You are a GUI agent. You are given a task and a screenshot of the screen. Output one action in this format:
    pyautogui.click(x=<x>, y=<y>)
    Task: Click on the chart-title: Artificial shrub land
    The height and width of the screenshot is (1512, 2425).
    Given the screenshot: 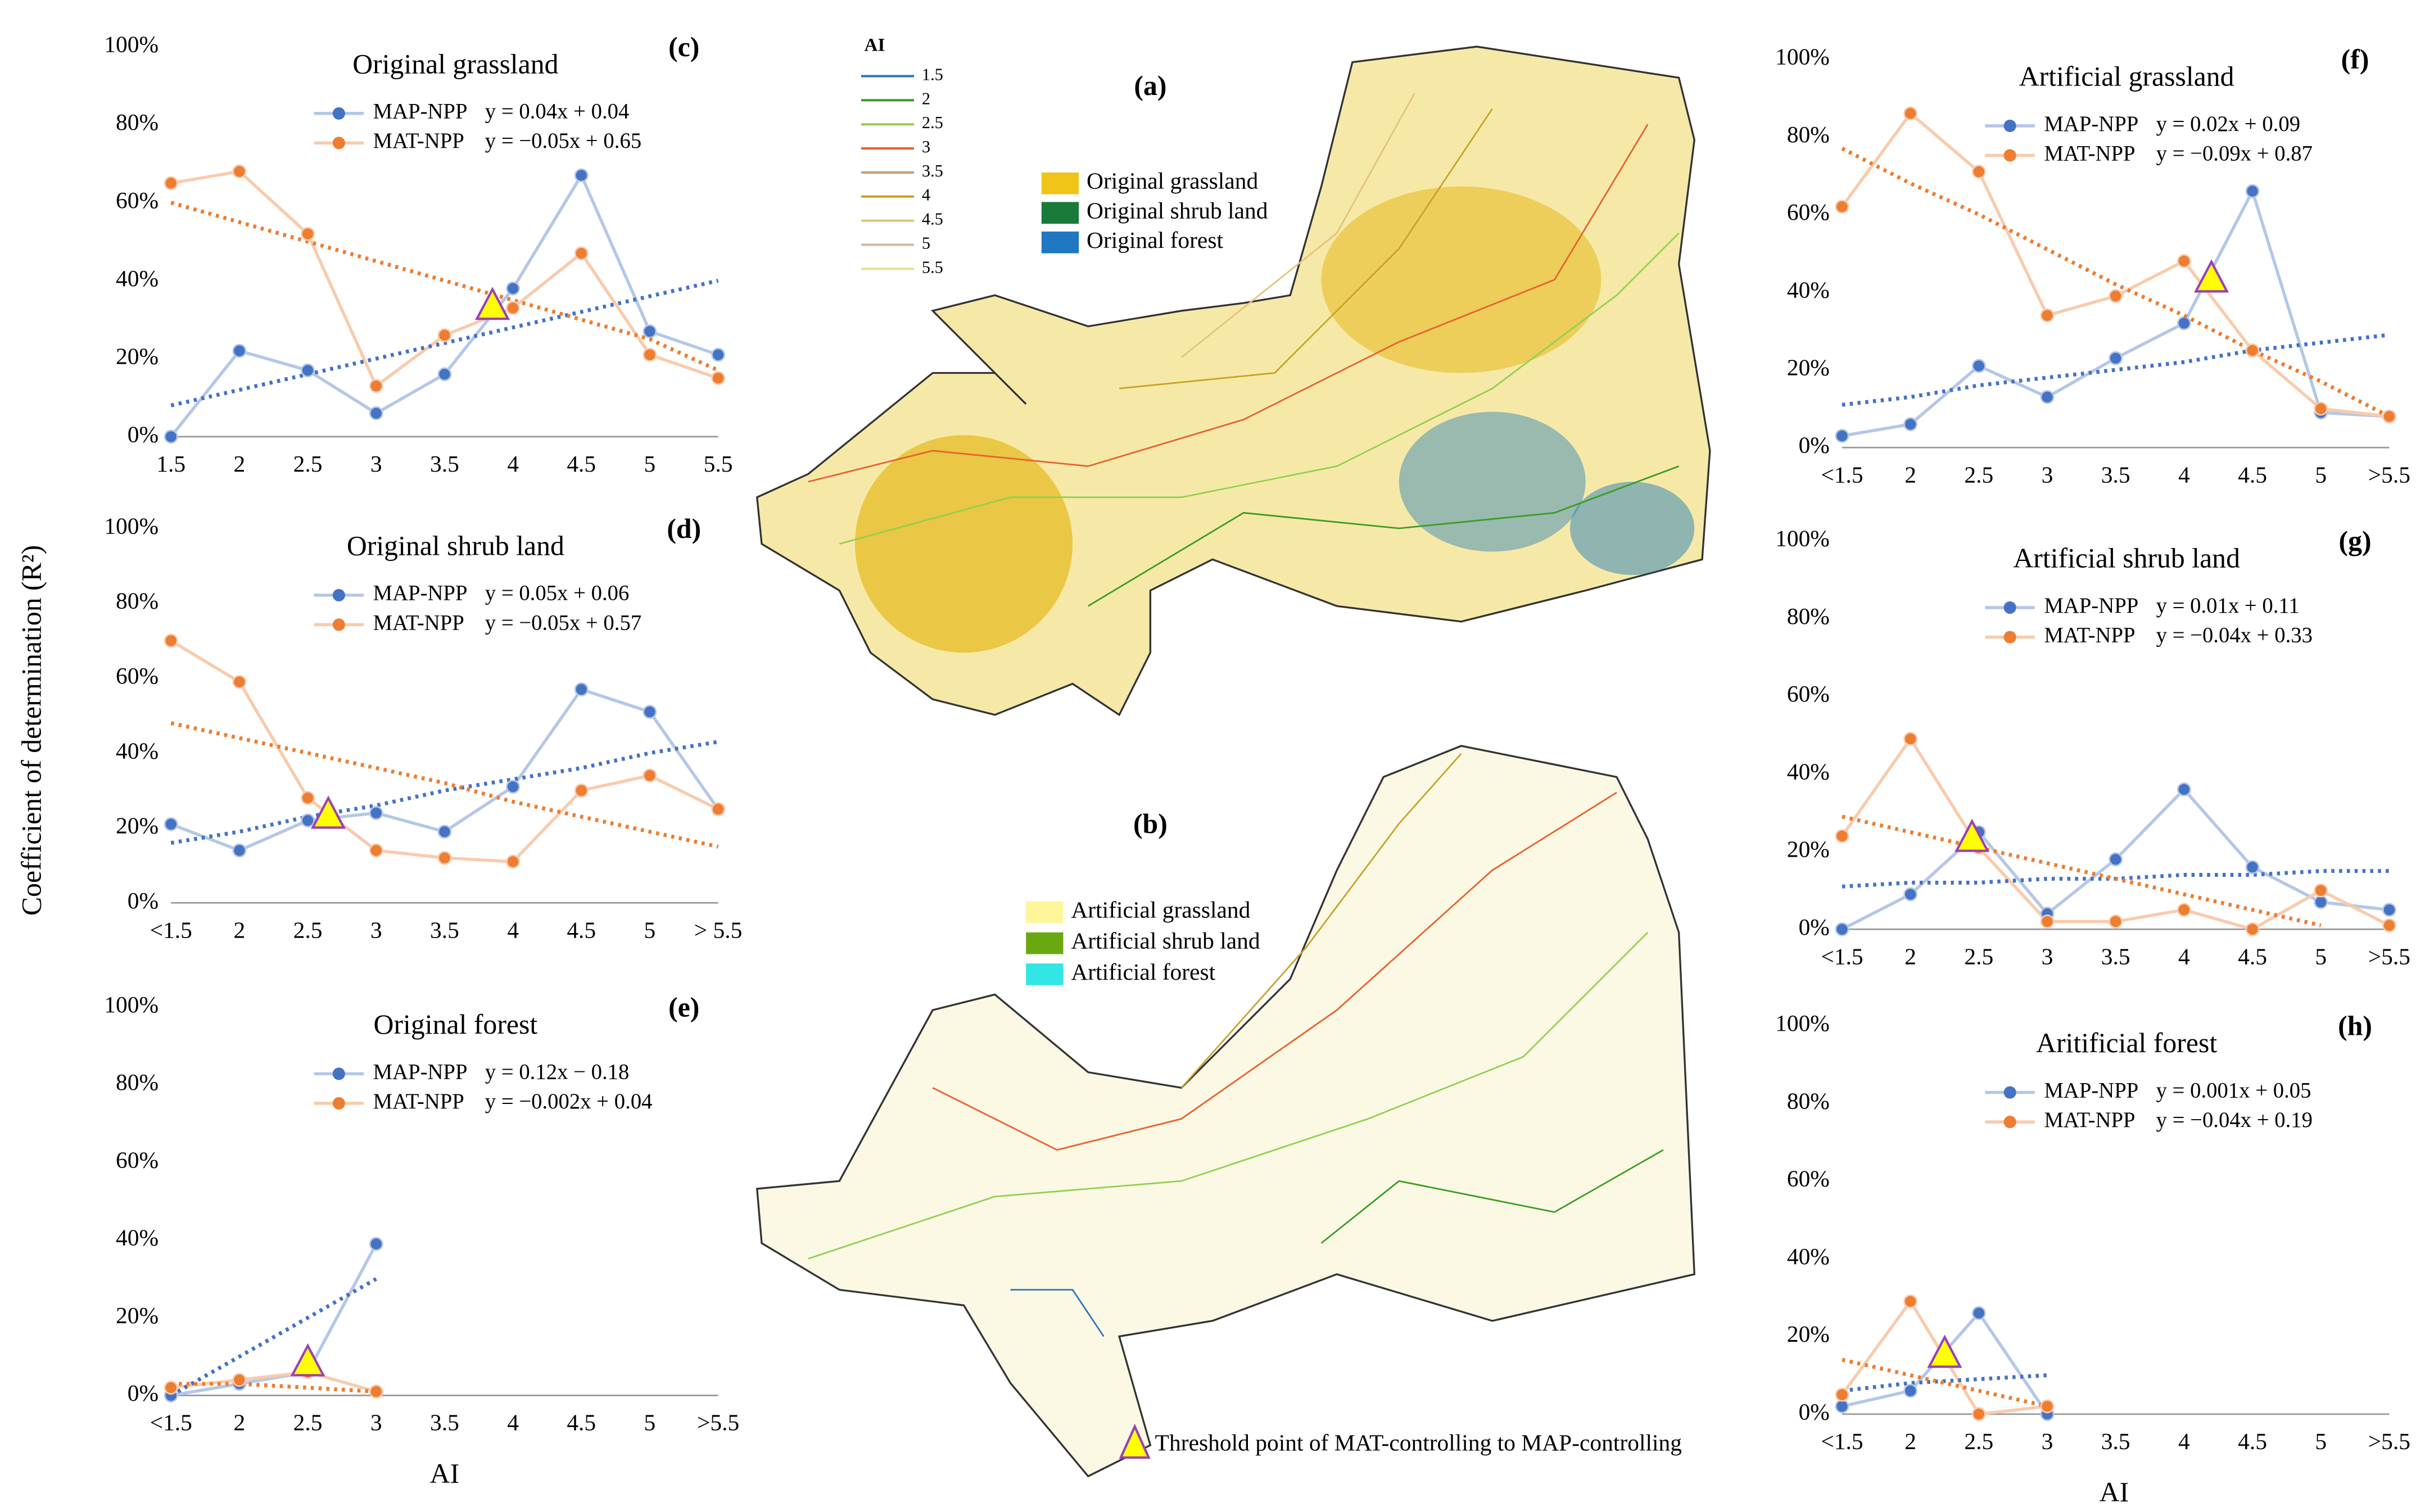 What is the action you would take?
    pyautogui.click(x=2126, y=557)
    